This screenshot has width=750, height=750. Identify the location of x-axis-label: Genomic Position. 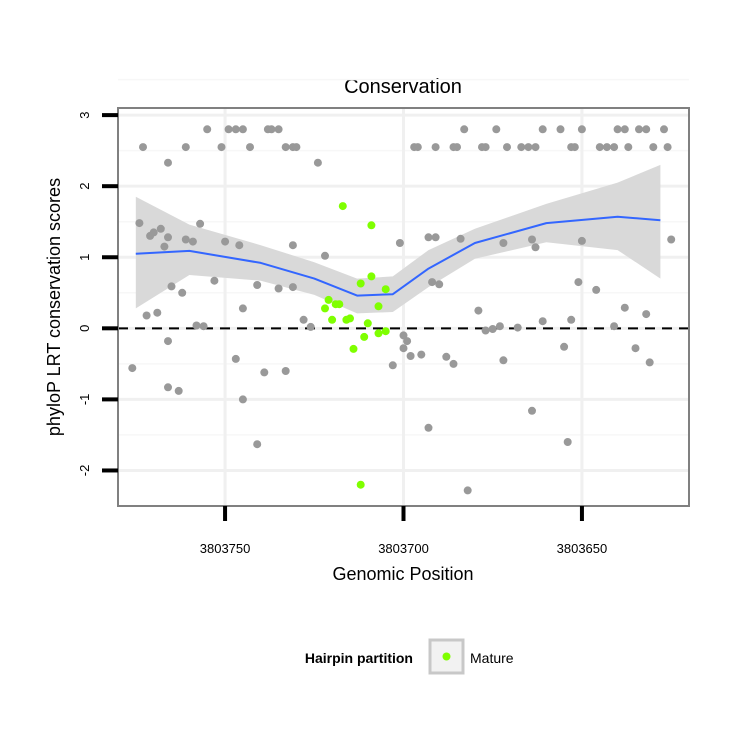
(402, 574).